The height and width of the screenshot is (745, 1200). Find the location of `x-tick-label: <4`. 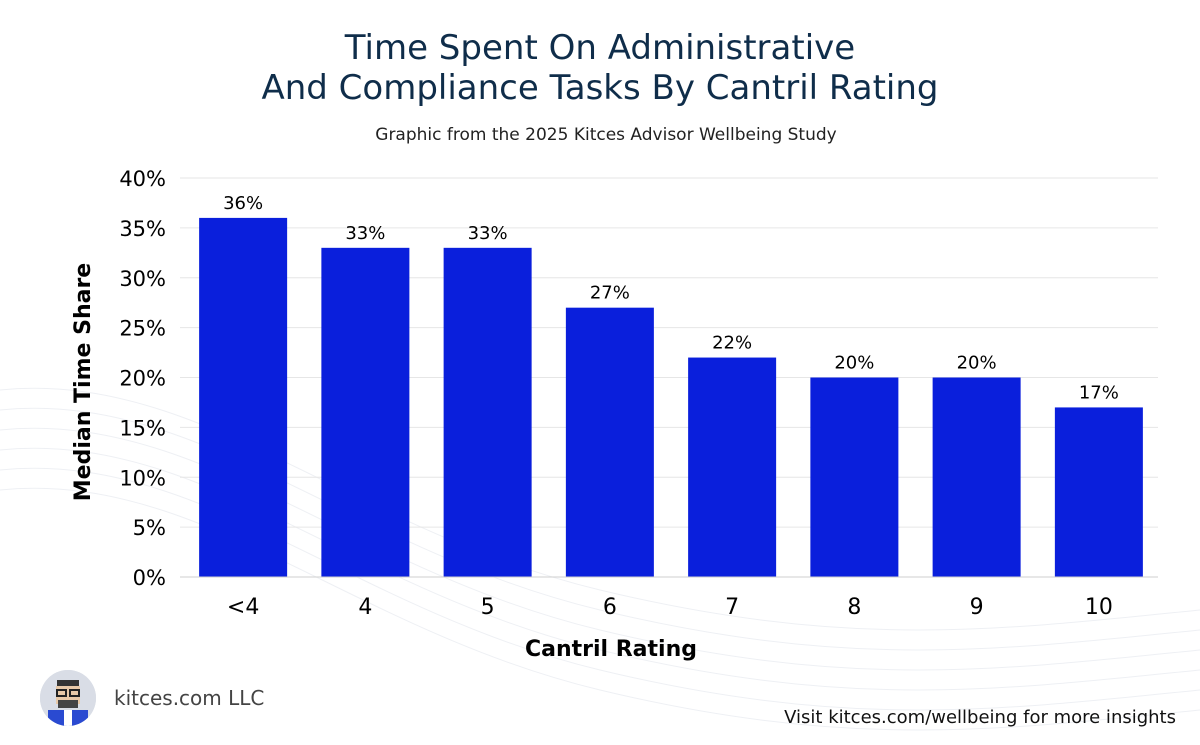

x-tick-label: <4 is located at coordinates (243, 607).